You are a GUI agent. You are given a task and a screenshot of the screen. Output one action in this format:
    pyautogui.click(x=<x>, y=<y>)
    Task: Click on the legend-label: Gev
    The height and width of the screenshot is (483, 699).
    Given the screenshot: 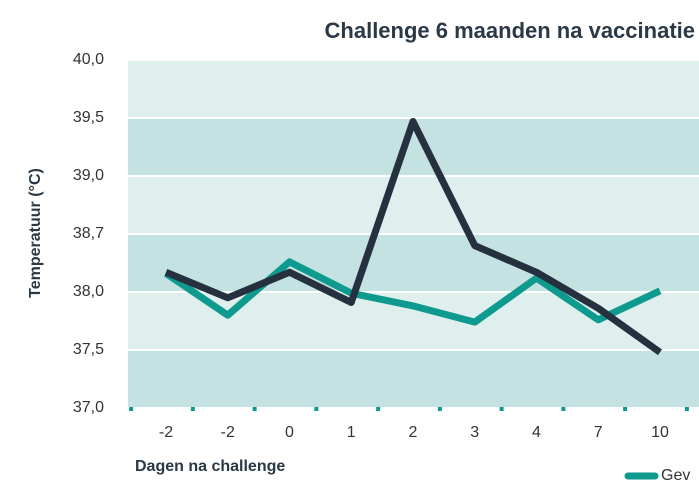 What is the action you would take?
    pyautogui.click(x=675, y=475)
    